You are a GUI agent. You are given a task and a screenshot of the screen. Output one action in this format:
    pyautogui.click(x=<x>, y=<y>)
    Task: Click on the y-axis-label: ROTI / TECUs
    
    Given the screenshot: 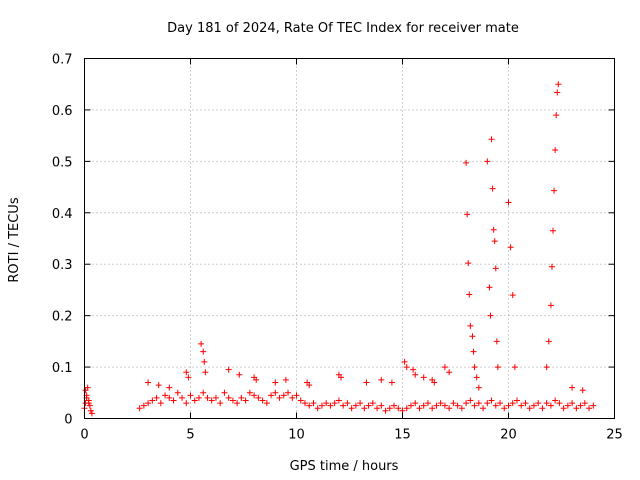 What is the action you would take?
    pyautogui.click(x=14, y=239)
    